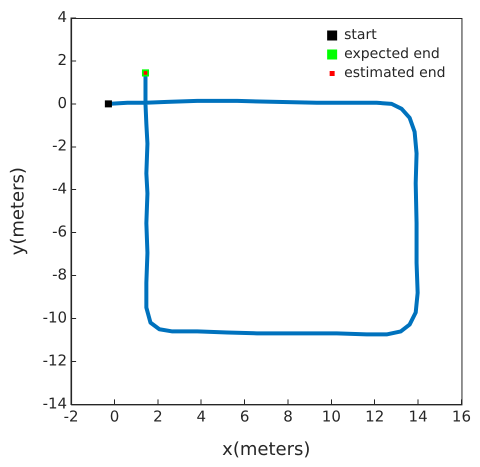 The height and width of the screenshot is (467, 480). What do you see at coordinates (17, 211) in the screenshot?
I see `y-axis-title: y(meters)` at bounding box center [17, 211].